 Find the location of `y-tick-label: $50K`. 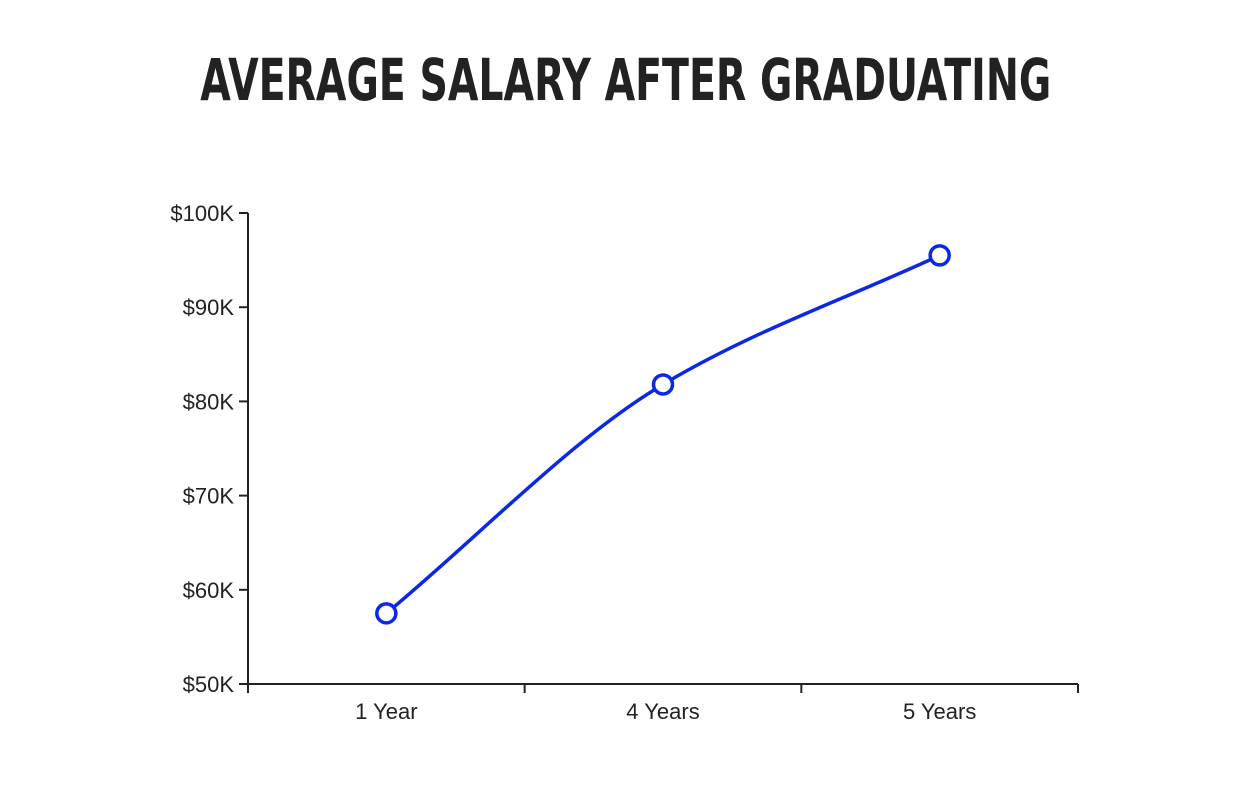

y-tick-label: $50K is located at coordinates (209, 684).